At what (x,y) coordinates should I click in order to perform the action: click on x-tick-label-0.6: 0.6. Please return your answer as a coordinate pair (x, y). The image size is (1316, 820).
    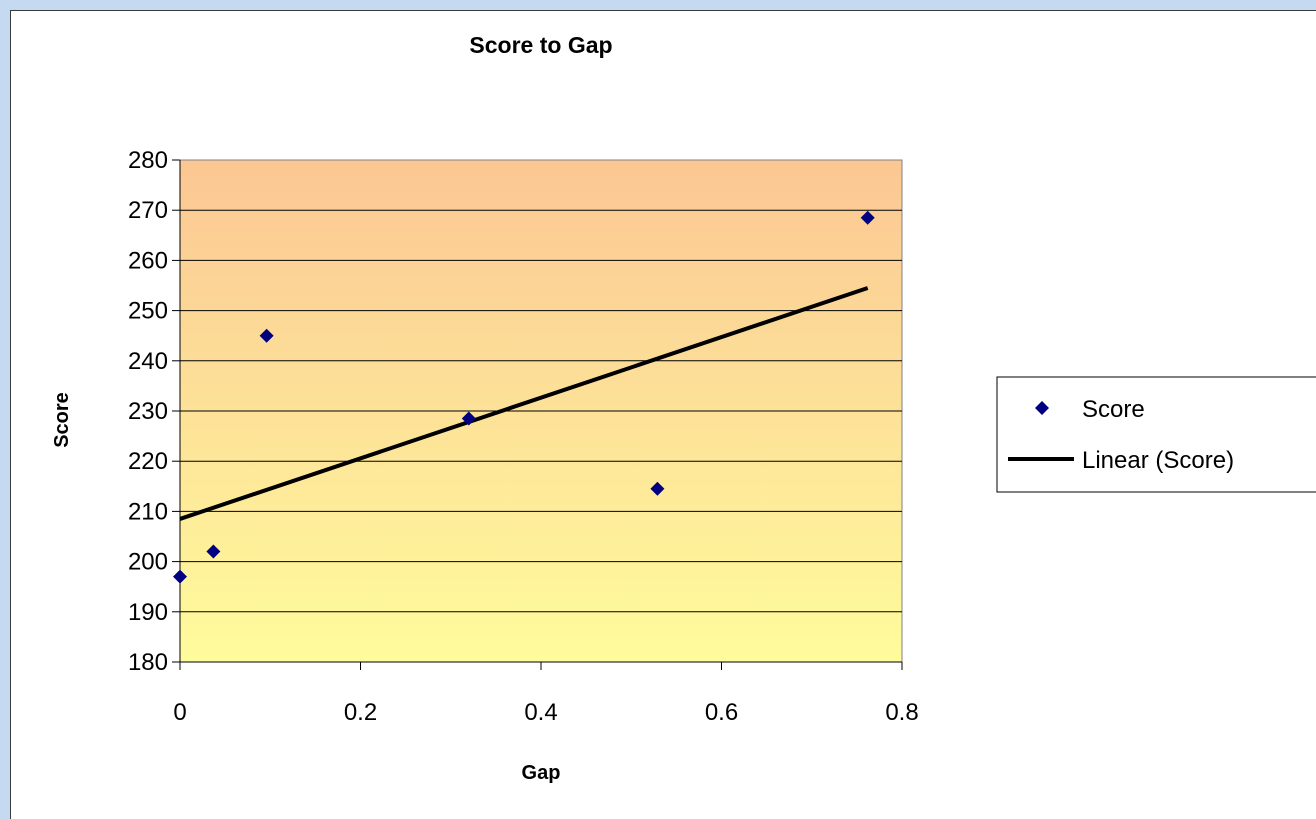
    Looking at the image, I should click on (721, 712).